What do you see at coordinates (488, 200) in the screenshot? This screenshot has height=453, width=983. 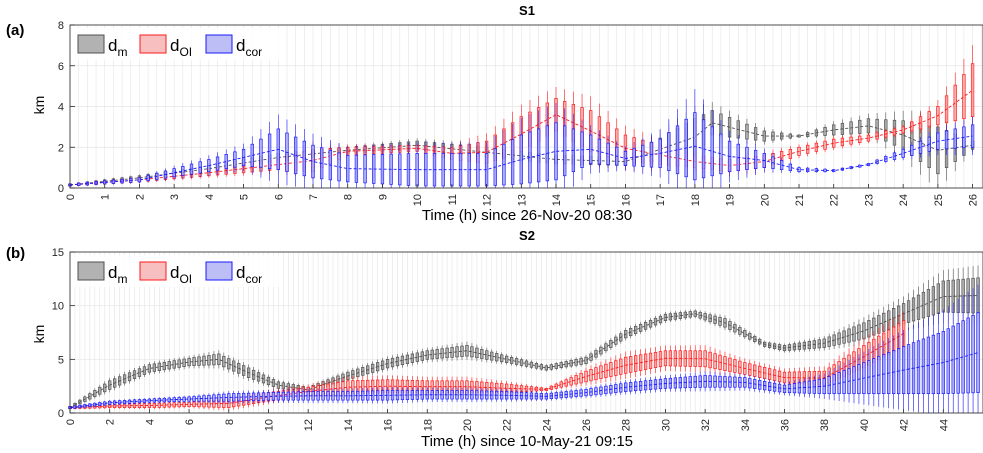 I see `x-tick-label: 12` at bounding box center [488, 200].